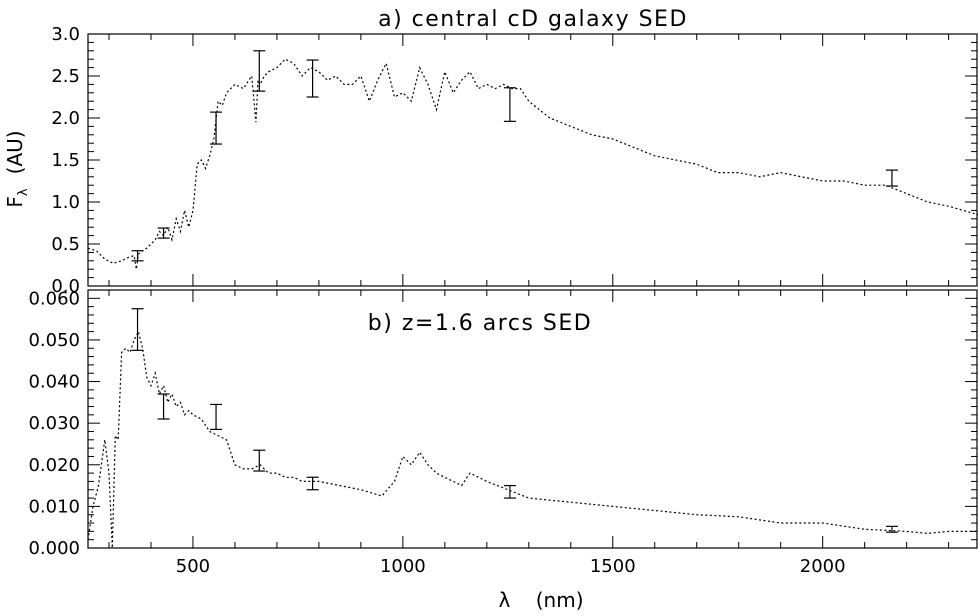 This screenshot has width=978, height=616. What do you see at coordinates (65, 286) in the screenshot?
I see `panel-a-ytick-label: 0.0` at bounding box center [65, 286].